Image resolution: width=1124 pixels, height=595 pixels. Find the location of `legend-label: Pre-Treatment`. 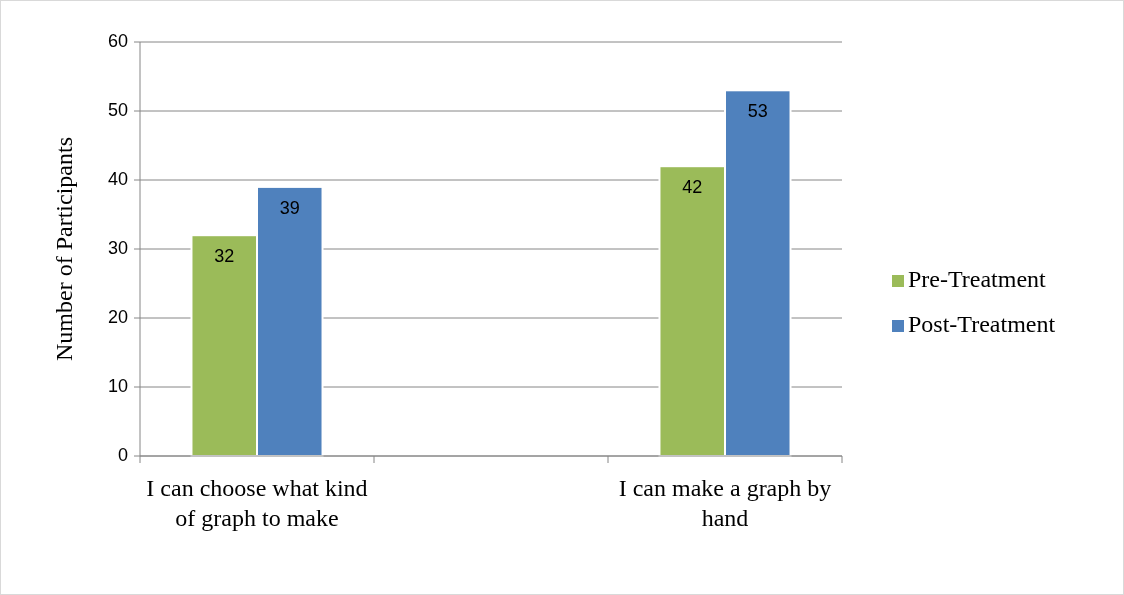

legend-label: Pre-Treatment is located at coordinates (977, 278).